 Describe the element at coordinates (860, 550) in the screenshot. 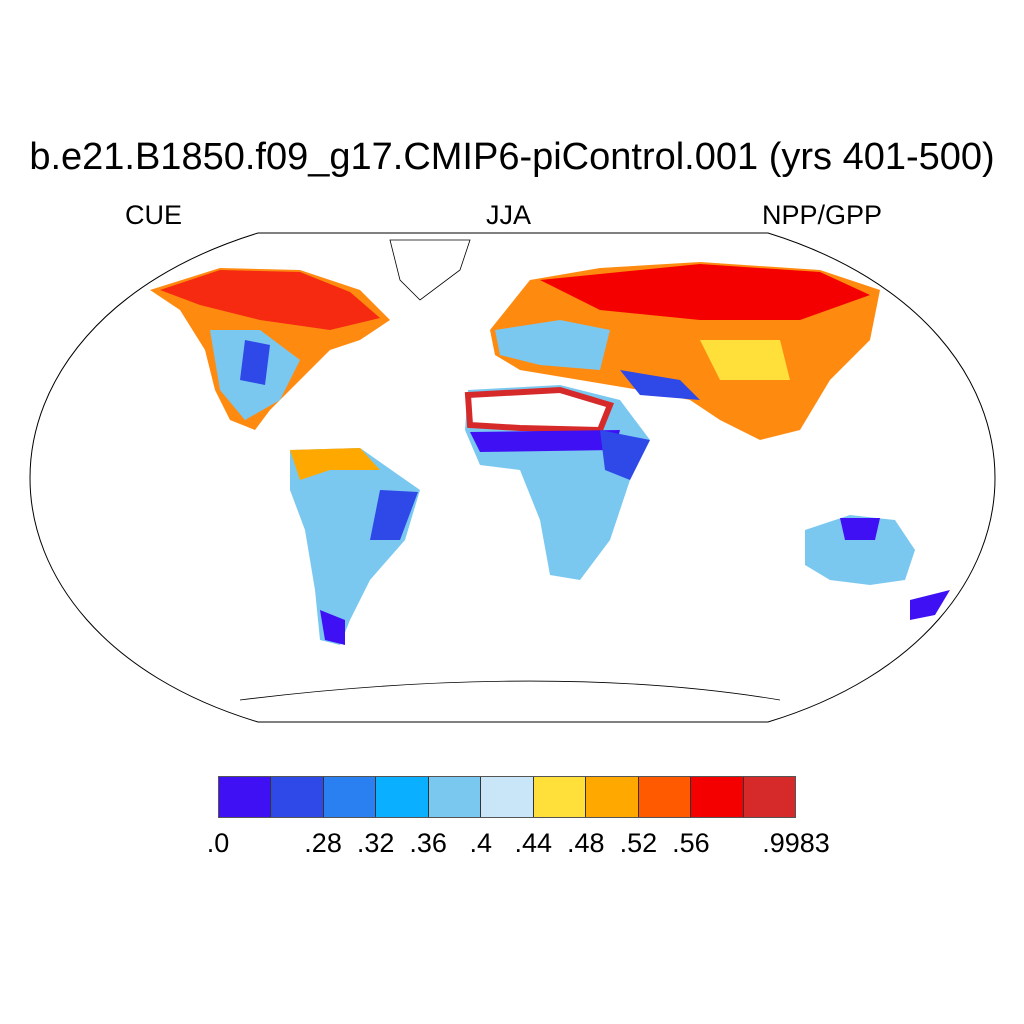

I see `australia` at that location.